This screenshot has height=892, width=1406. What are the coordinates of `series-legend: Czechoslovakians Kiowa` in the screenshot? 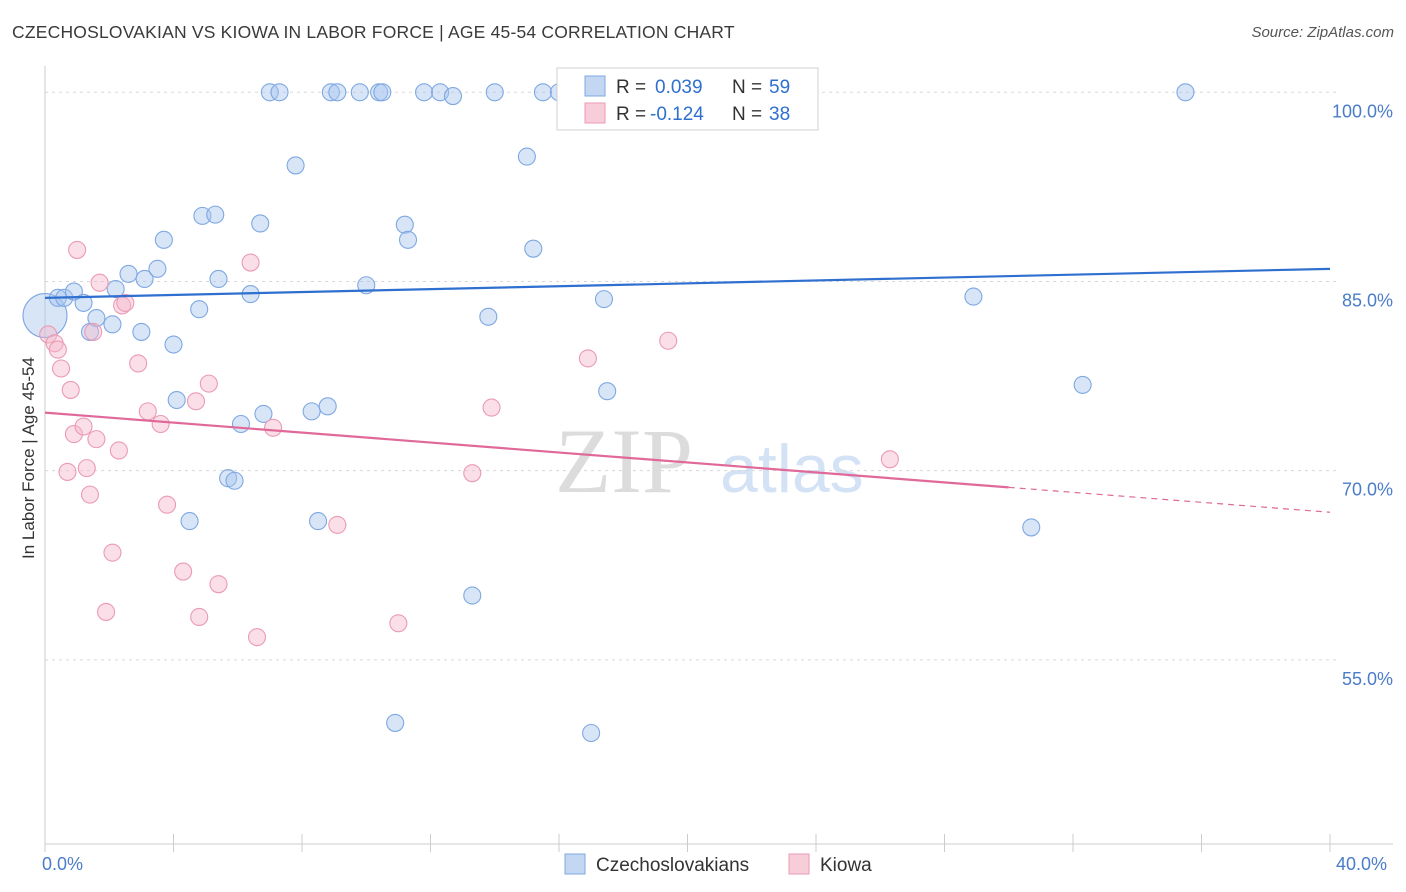 It's located at (718, 864).